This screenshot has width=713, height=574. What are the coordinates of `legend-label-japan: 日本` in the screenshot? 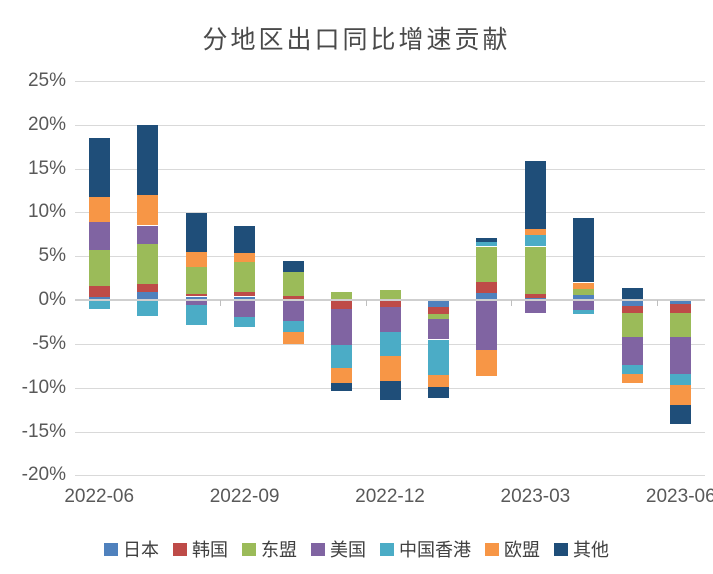 It's located at (141, 550).